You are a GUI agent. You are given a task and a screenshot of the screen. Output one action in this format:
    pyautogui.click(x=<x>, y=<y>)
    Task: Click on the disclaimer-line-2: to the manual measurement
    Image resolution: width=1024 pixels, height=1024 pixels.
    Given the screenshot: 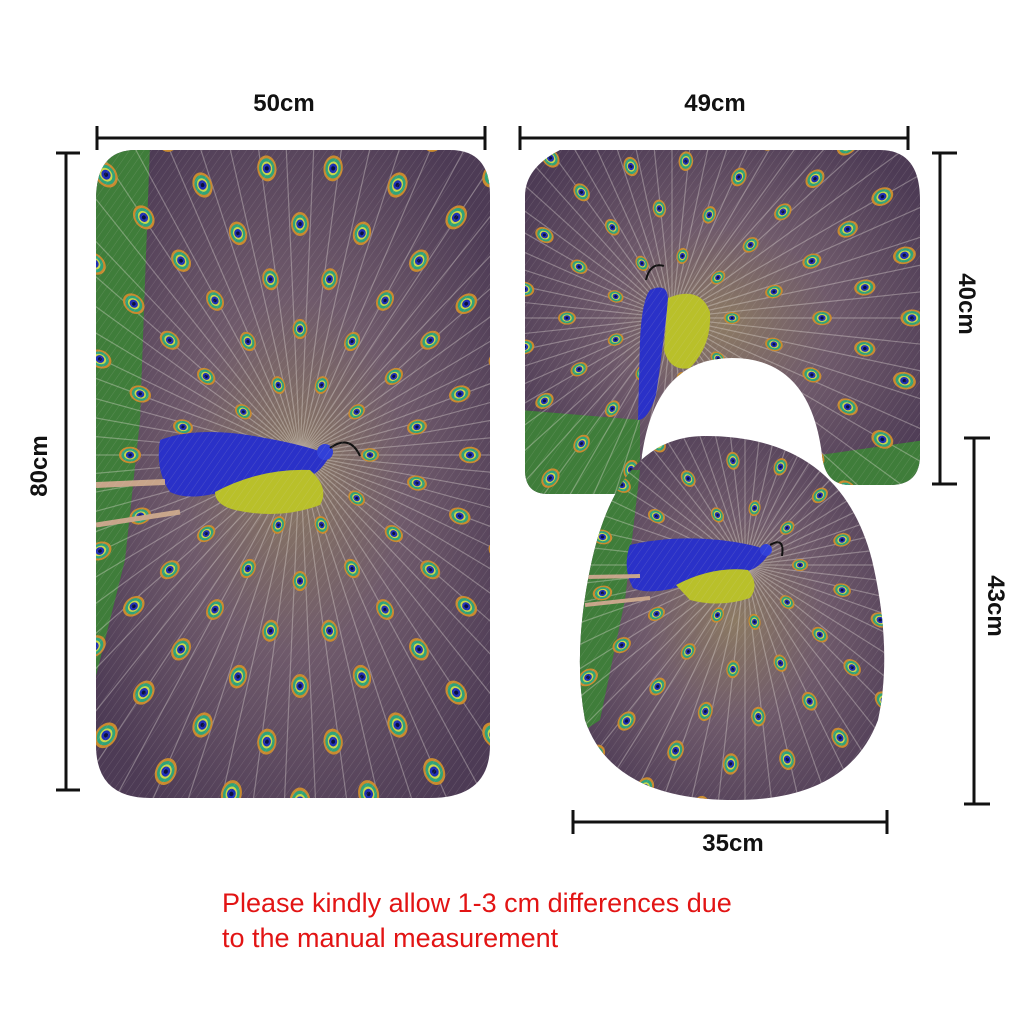 What is the action you would take?
    pyautogui.click(x=390, y=938)
    